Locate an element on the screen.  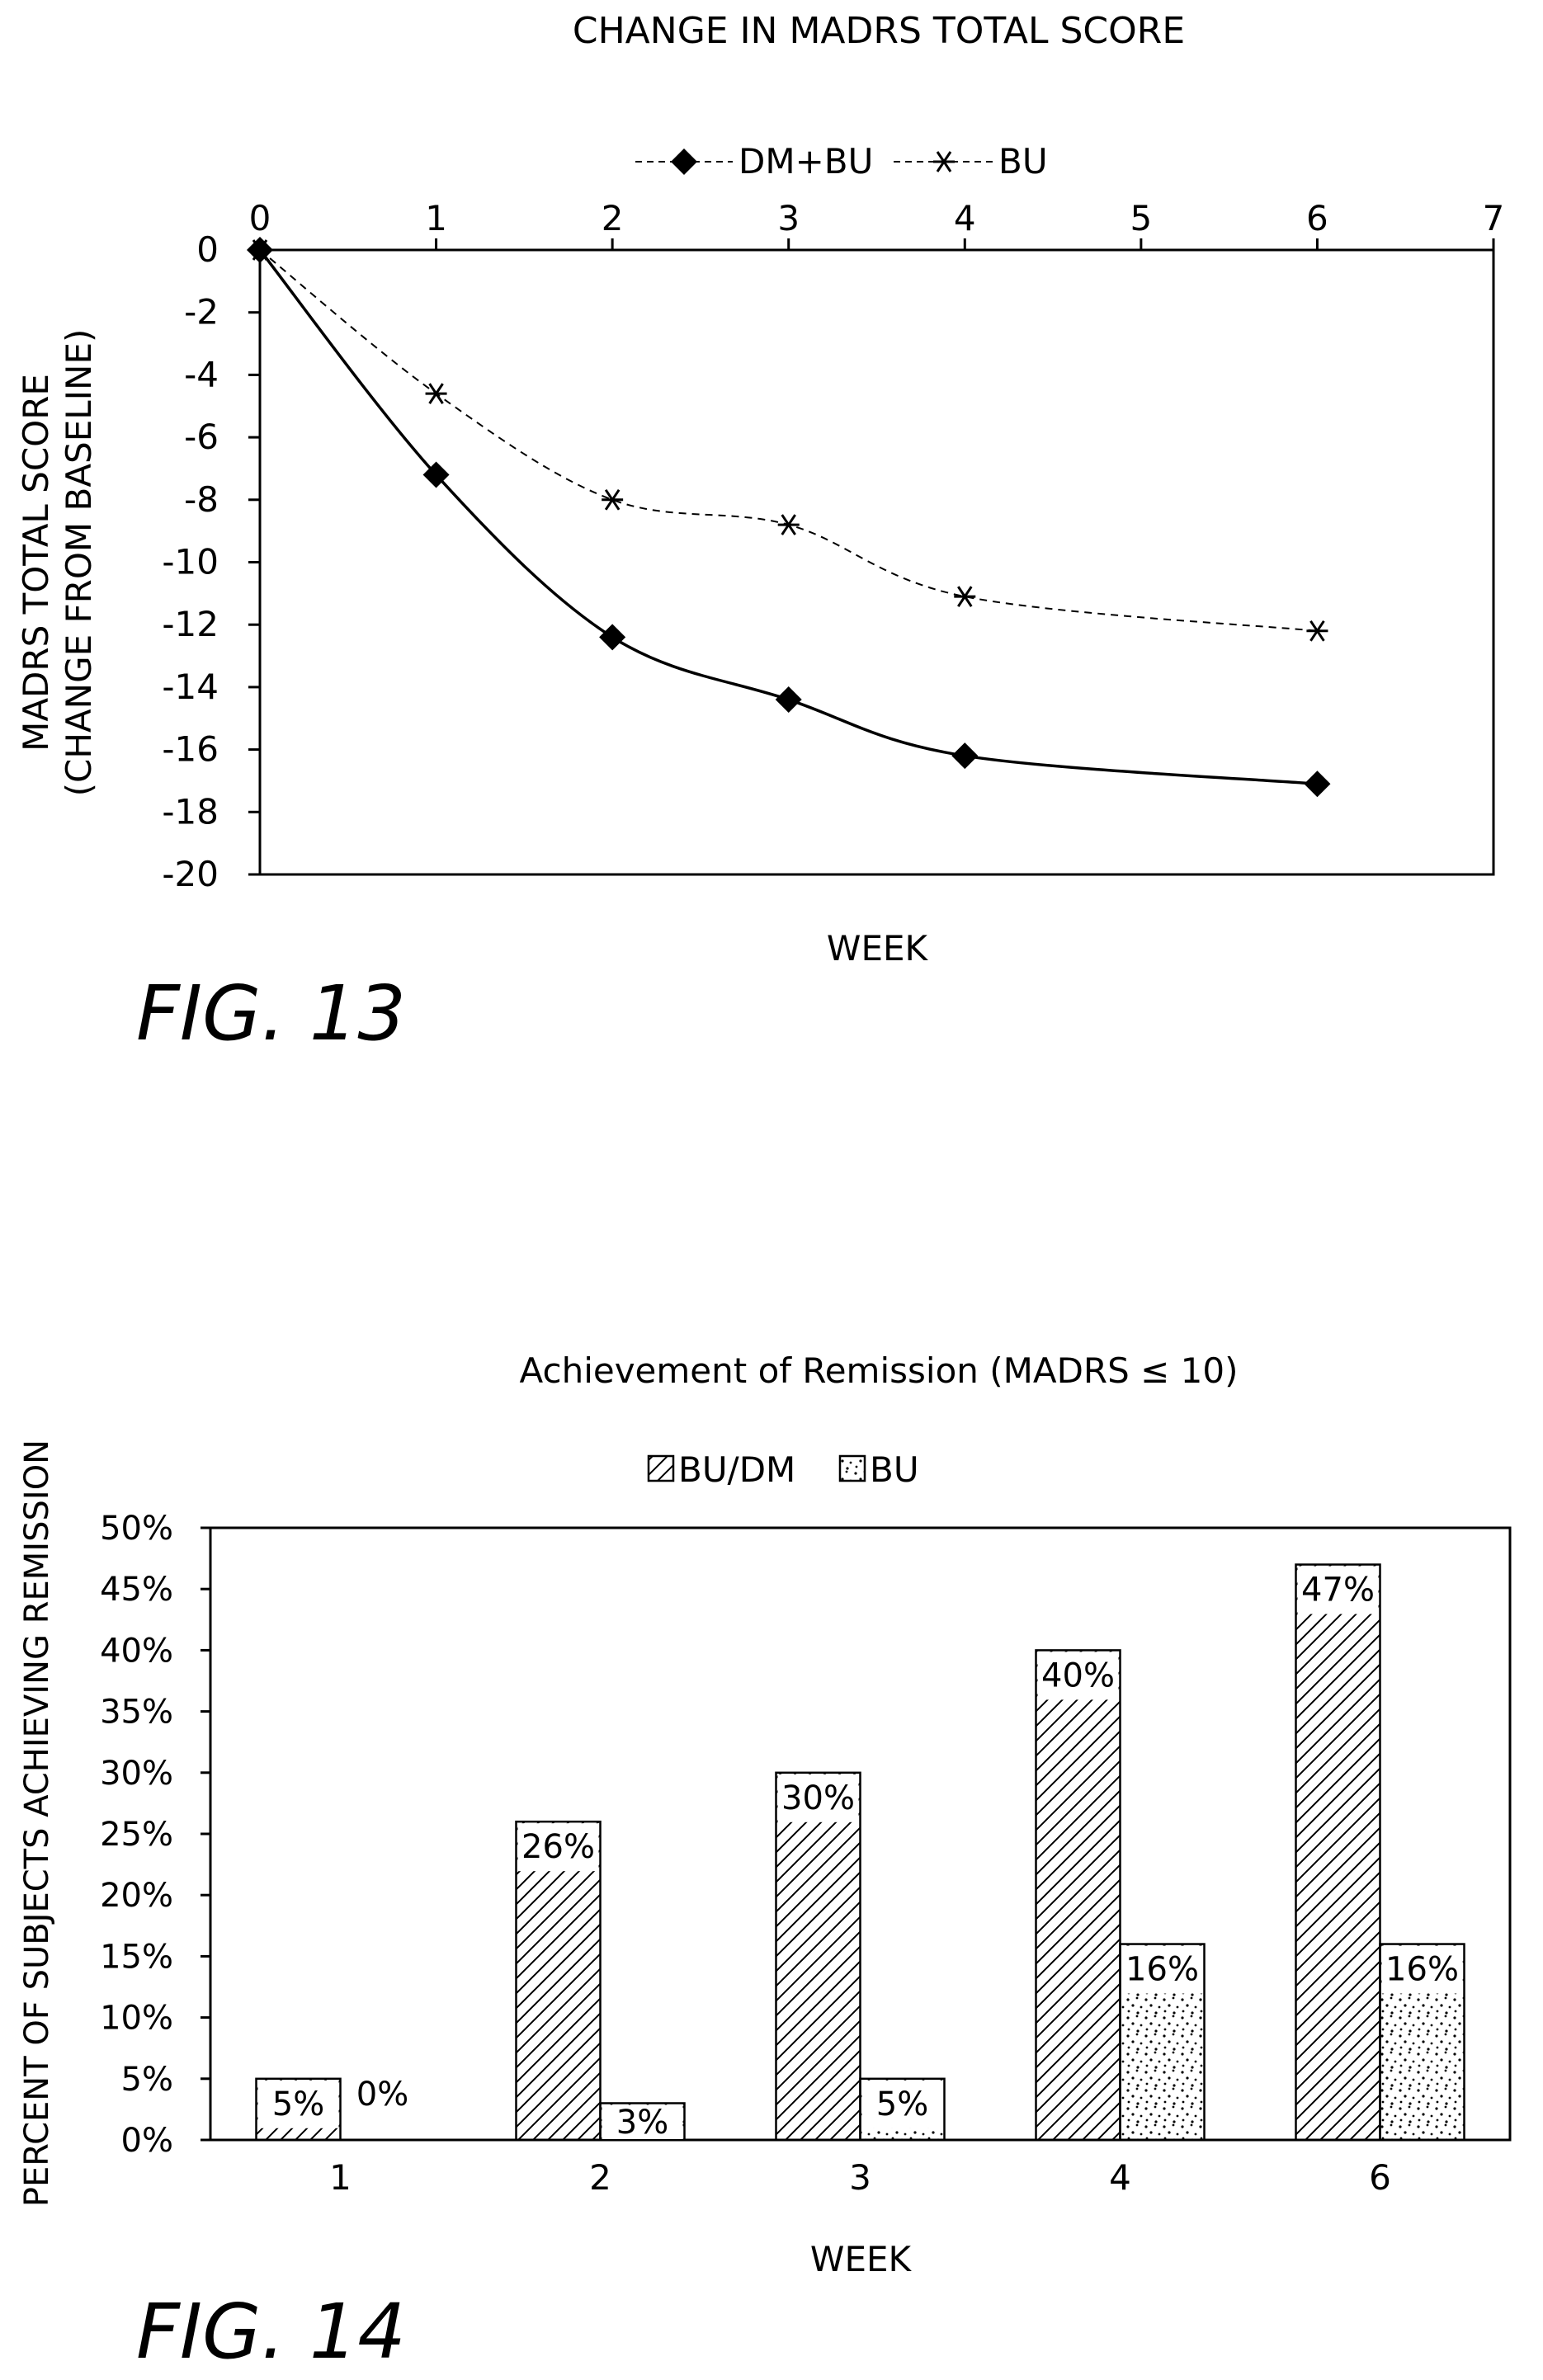
y-tick-label: -16 is located at coordinates (190, 749).